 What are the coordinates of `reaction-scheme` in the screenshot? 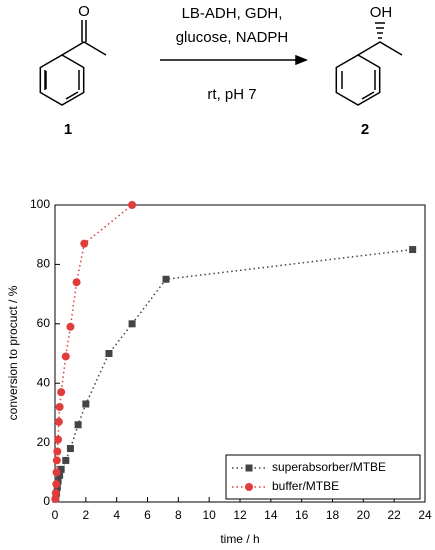 It's located at (221, 63).